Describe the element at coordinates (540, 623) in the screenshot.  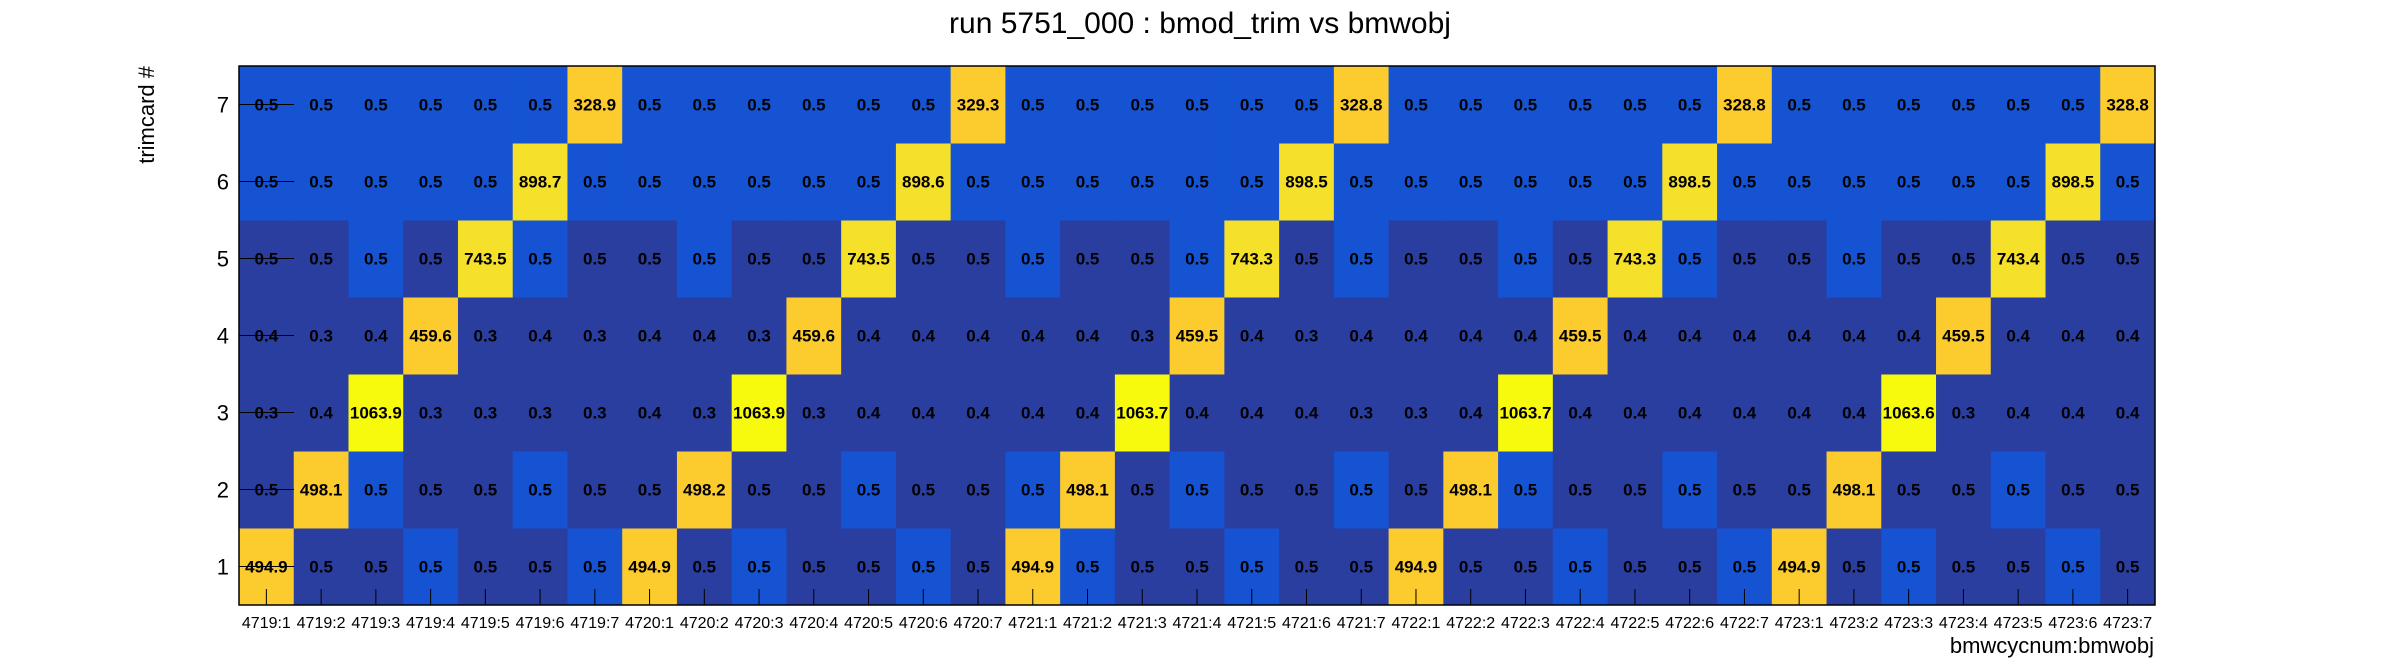
I see `x-tick-label: 4719:6` at that location.